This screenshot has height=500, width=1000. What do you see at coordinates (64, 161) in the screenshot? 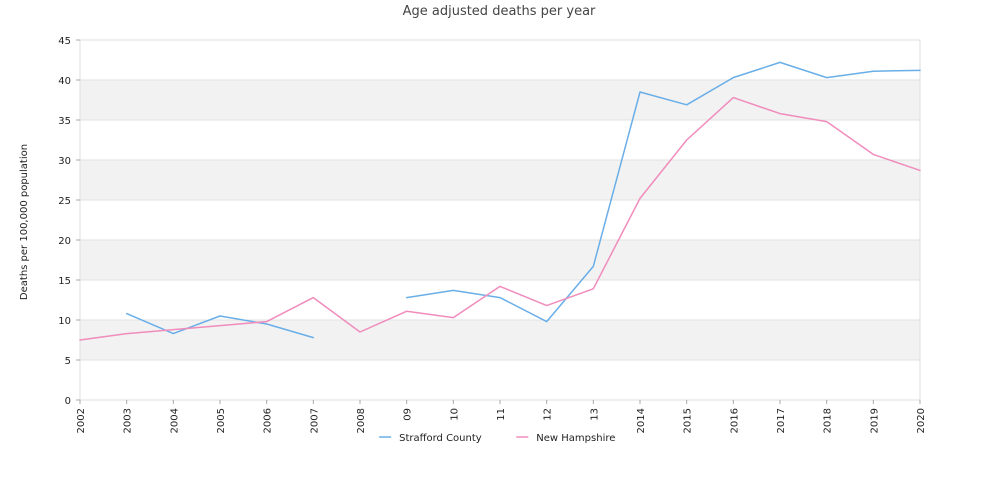
I see `y-tick-label: 30` at bounding box center [64, 161].